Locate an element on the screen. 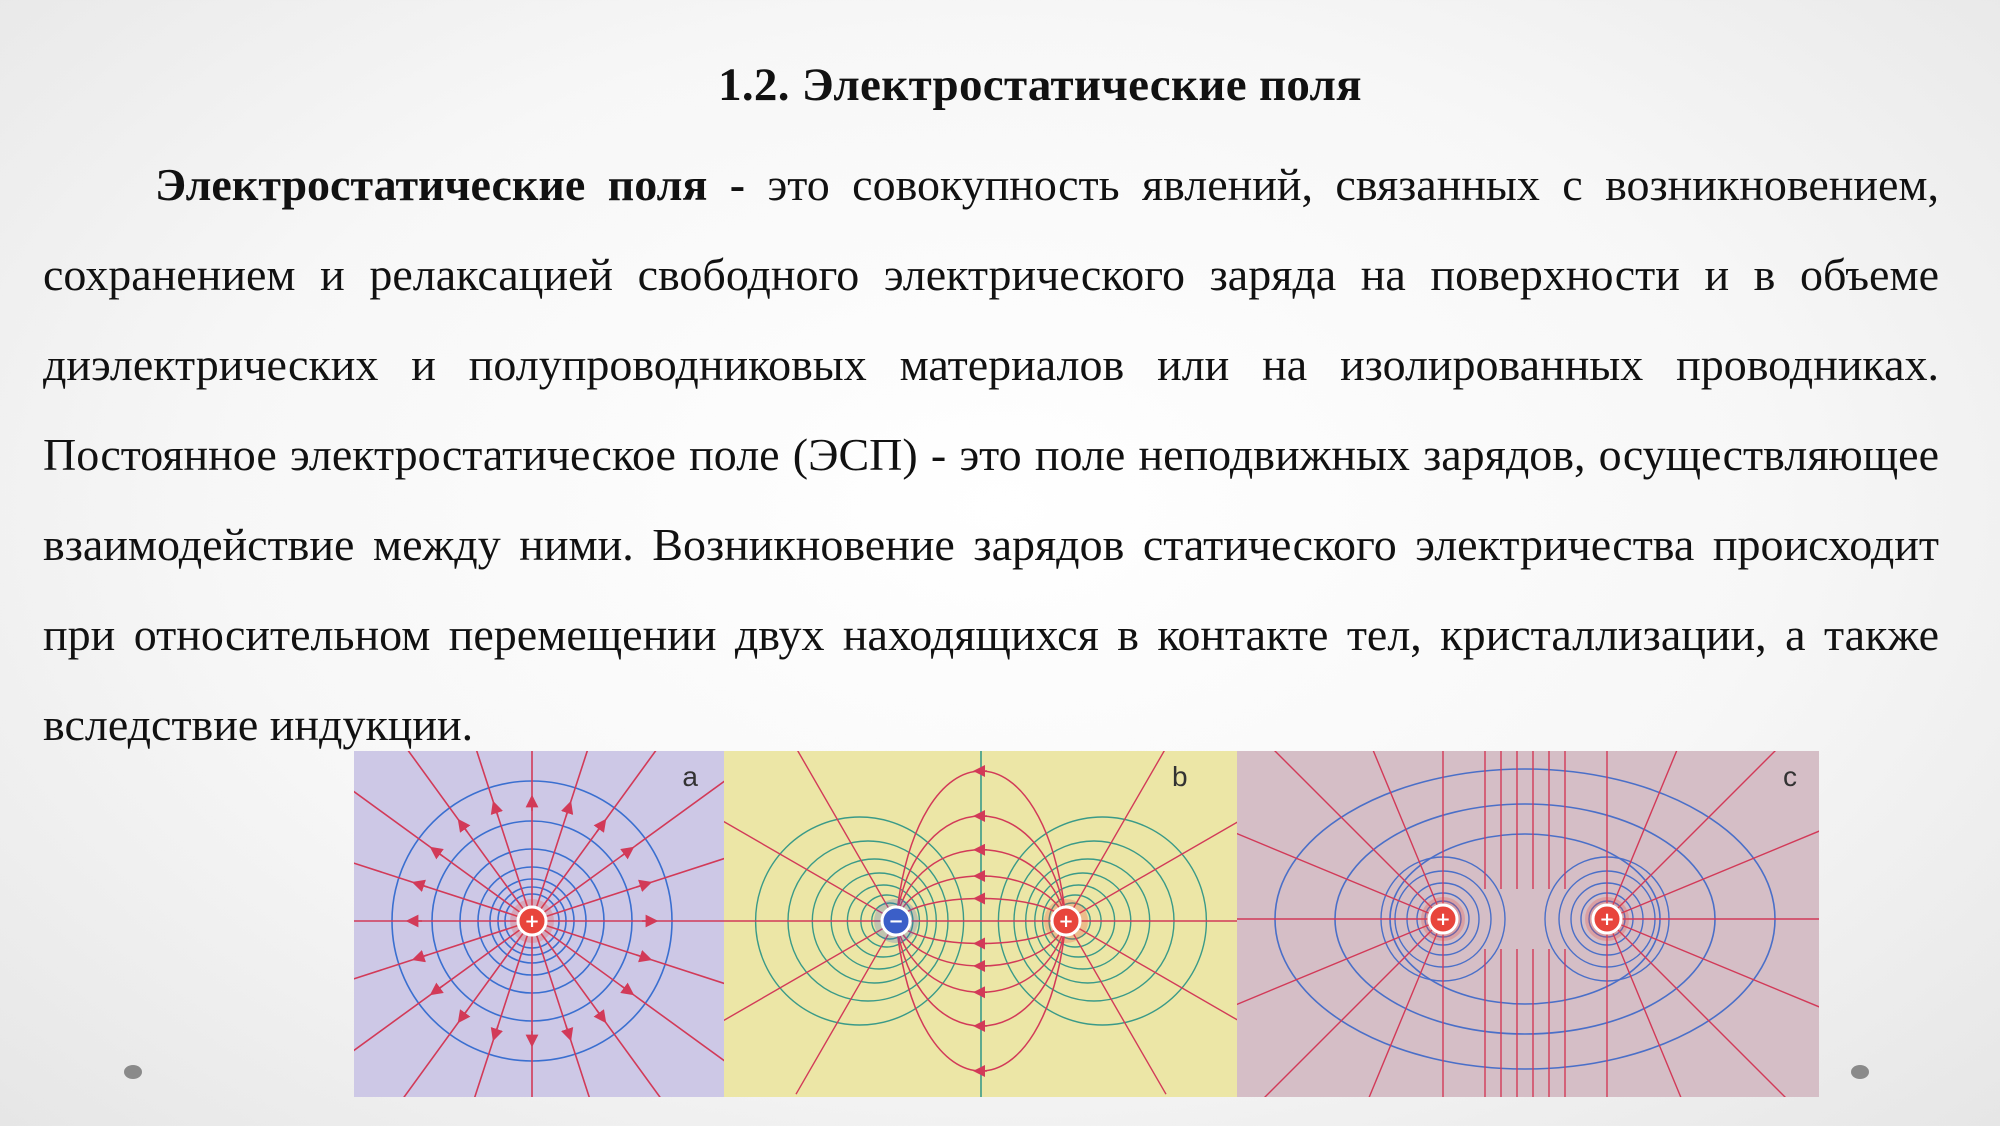 The width and height of the screenshot is (2000, 1126). dipole-field-diagram: − + is located at coordinates (980, 924).